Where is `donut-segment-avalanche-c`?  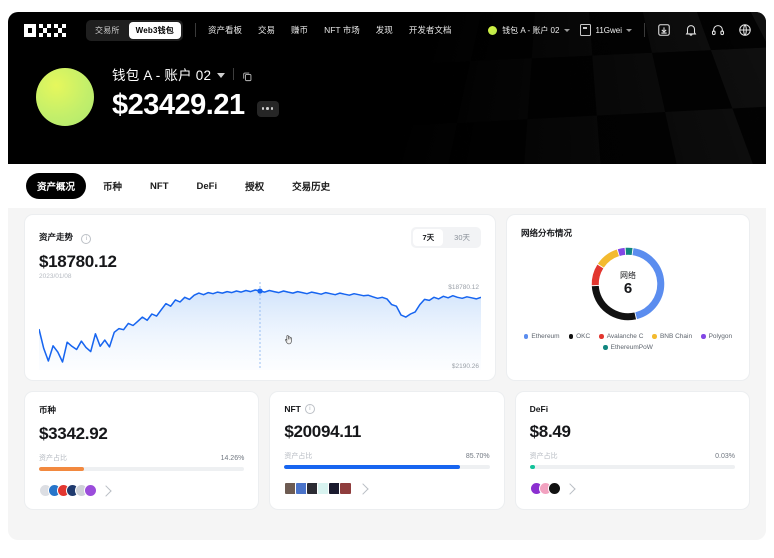
donut-segment-avalanche-c is located at coordinates (597, 275).